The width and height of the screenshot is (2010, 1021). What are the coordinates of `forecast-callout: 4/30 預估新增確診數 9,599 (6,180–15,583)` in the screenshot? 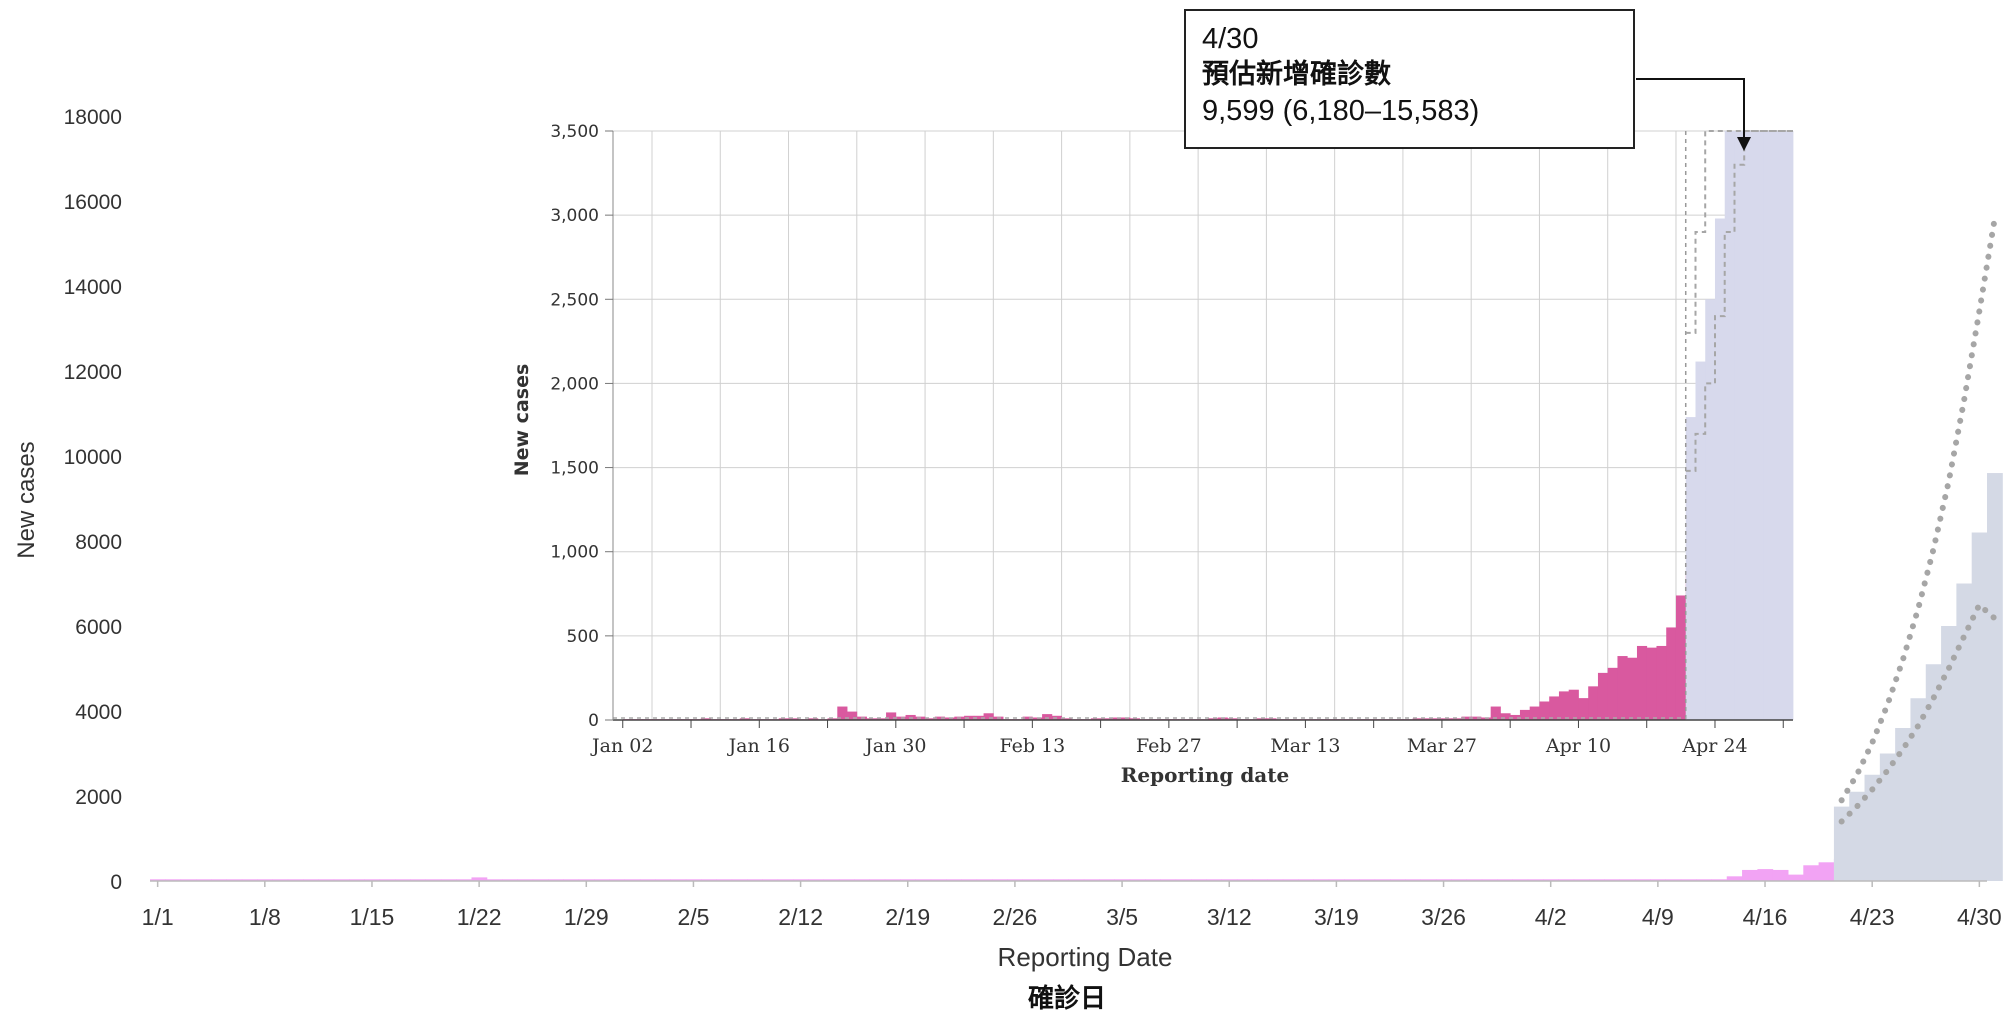 It's located at (1409, 79).